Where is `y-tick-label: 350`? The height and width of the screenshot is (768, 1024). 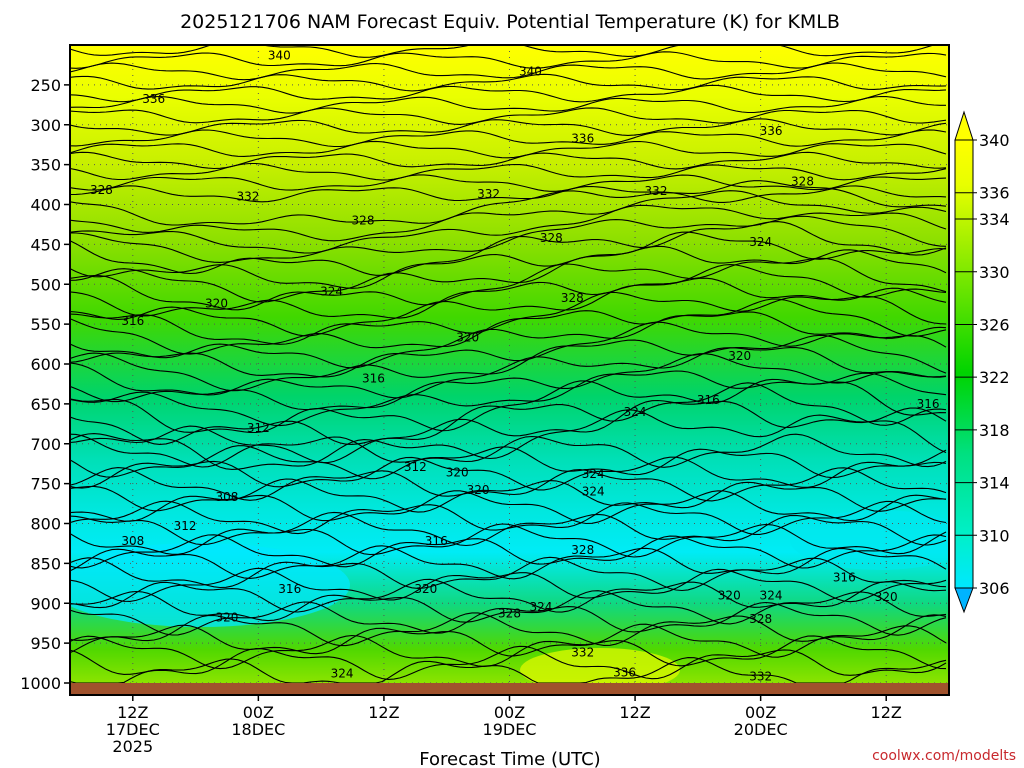
y-tick-label: 350 is located at coordinates (45, 165).